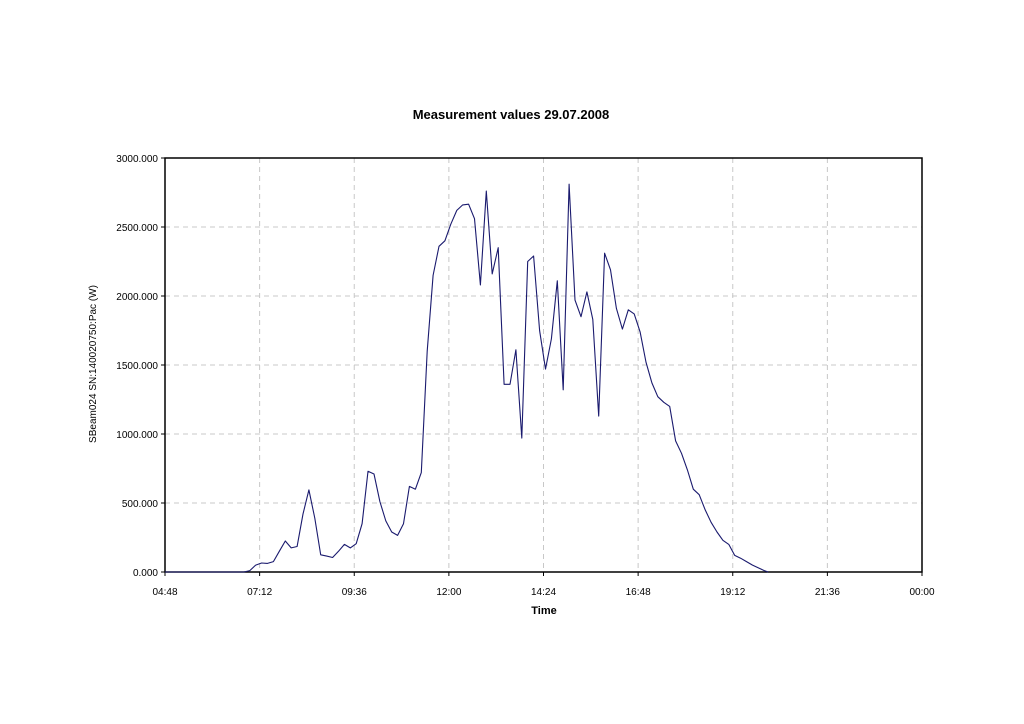 The width and height of the screenshot is (1024, 724). What do you see at coordinates (164, 592) in the screenshot?
I see `x-tick-label: 04:48` at bounding box center [164, 592].